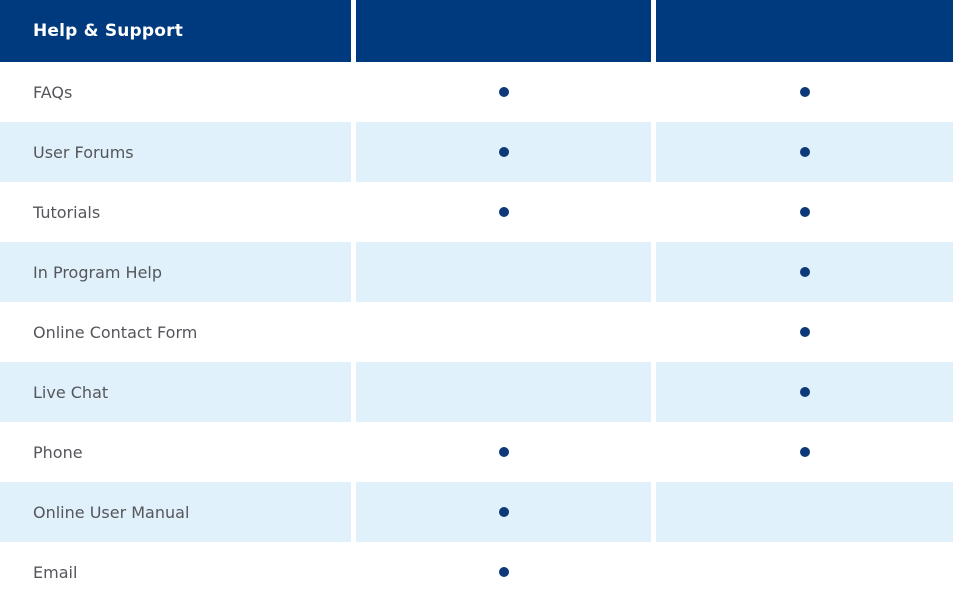  I want to click on feature-label: Tutorials, so click(67, 212).